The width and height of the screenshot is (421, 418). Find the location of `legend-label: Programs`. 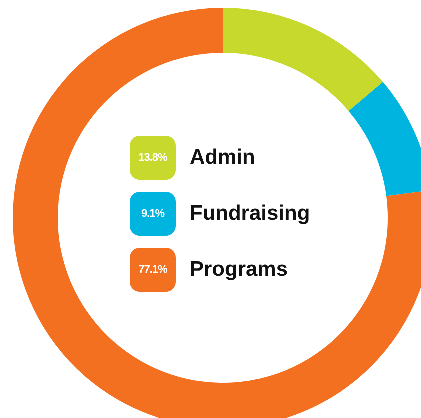

legend-label: Programs is located at coordinates (239, 270).